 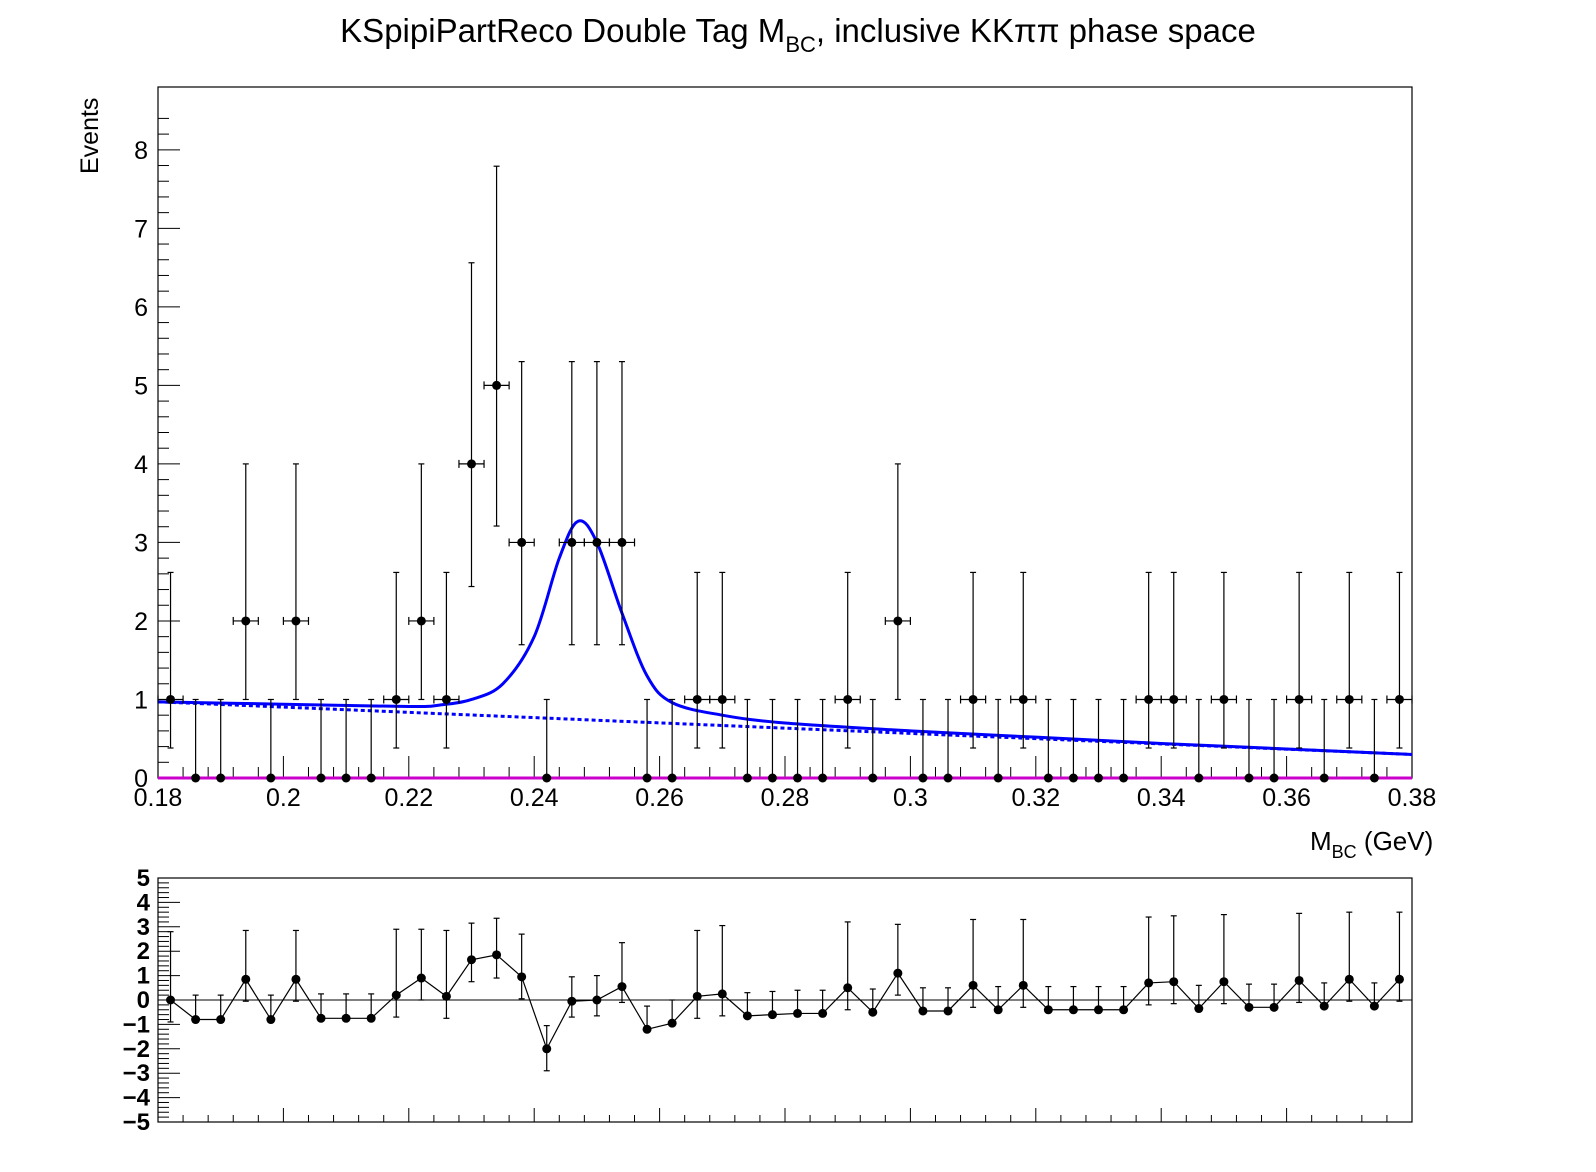 I want to click on y-axis-label: Events, so click(x=90, y=135).